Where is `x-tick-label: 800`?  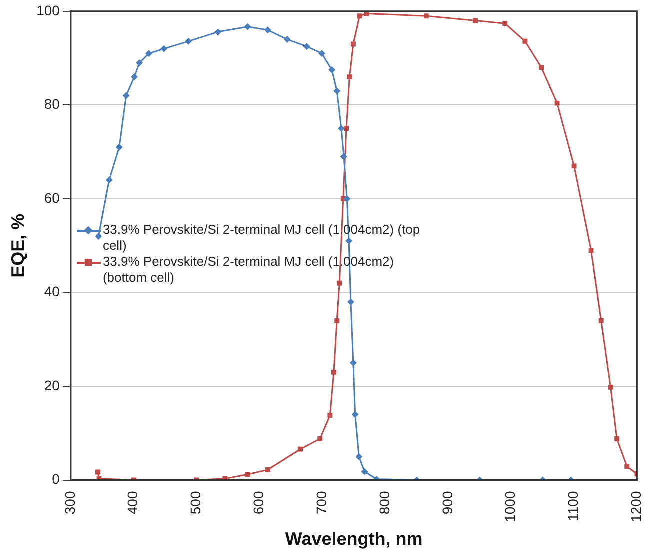 x-tick-label: 800 is located at coordinates (384, 503).